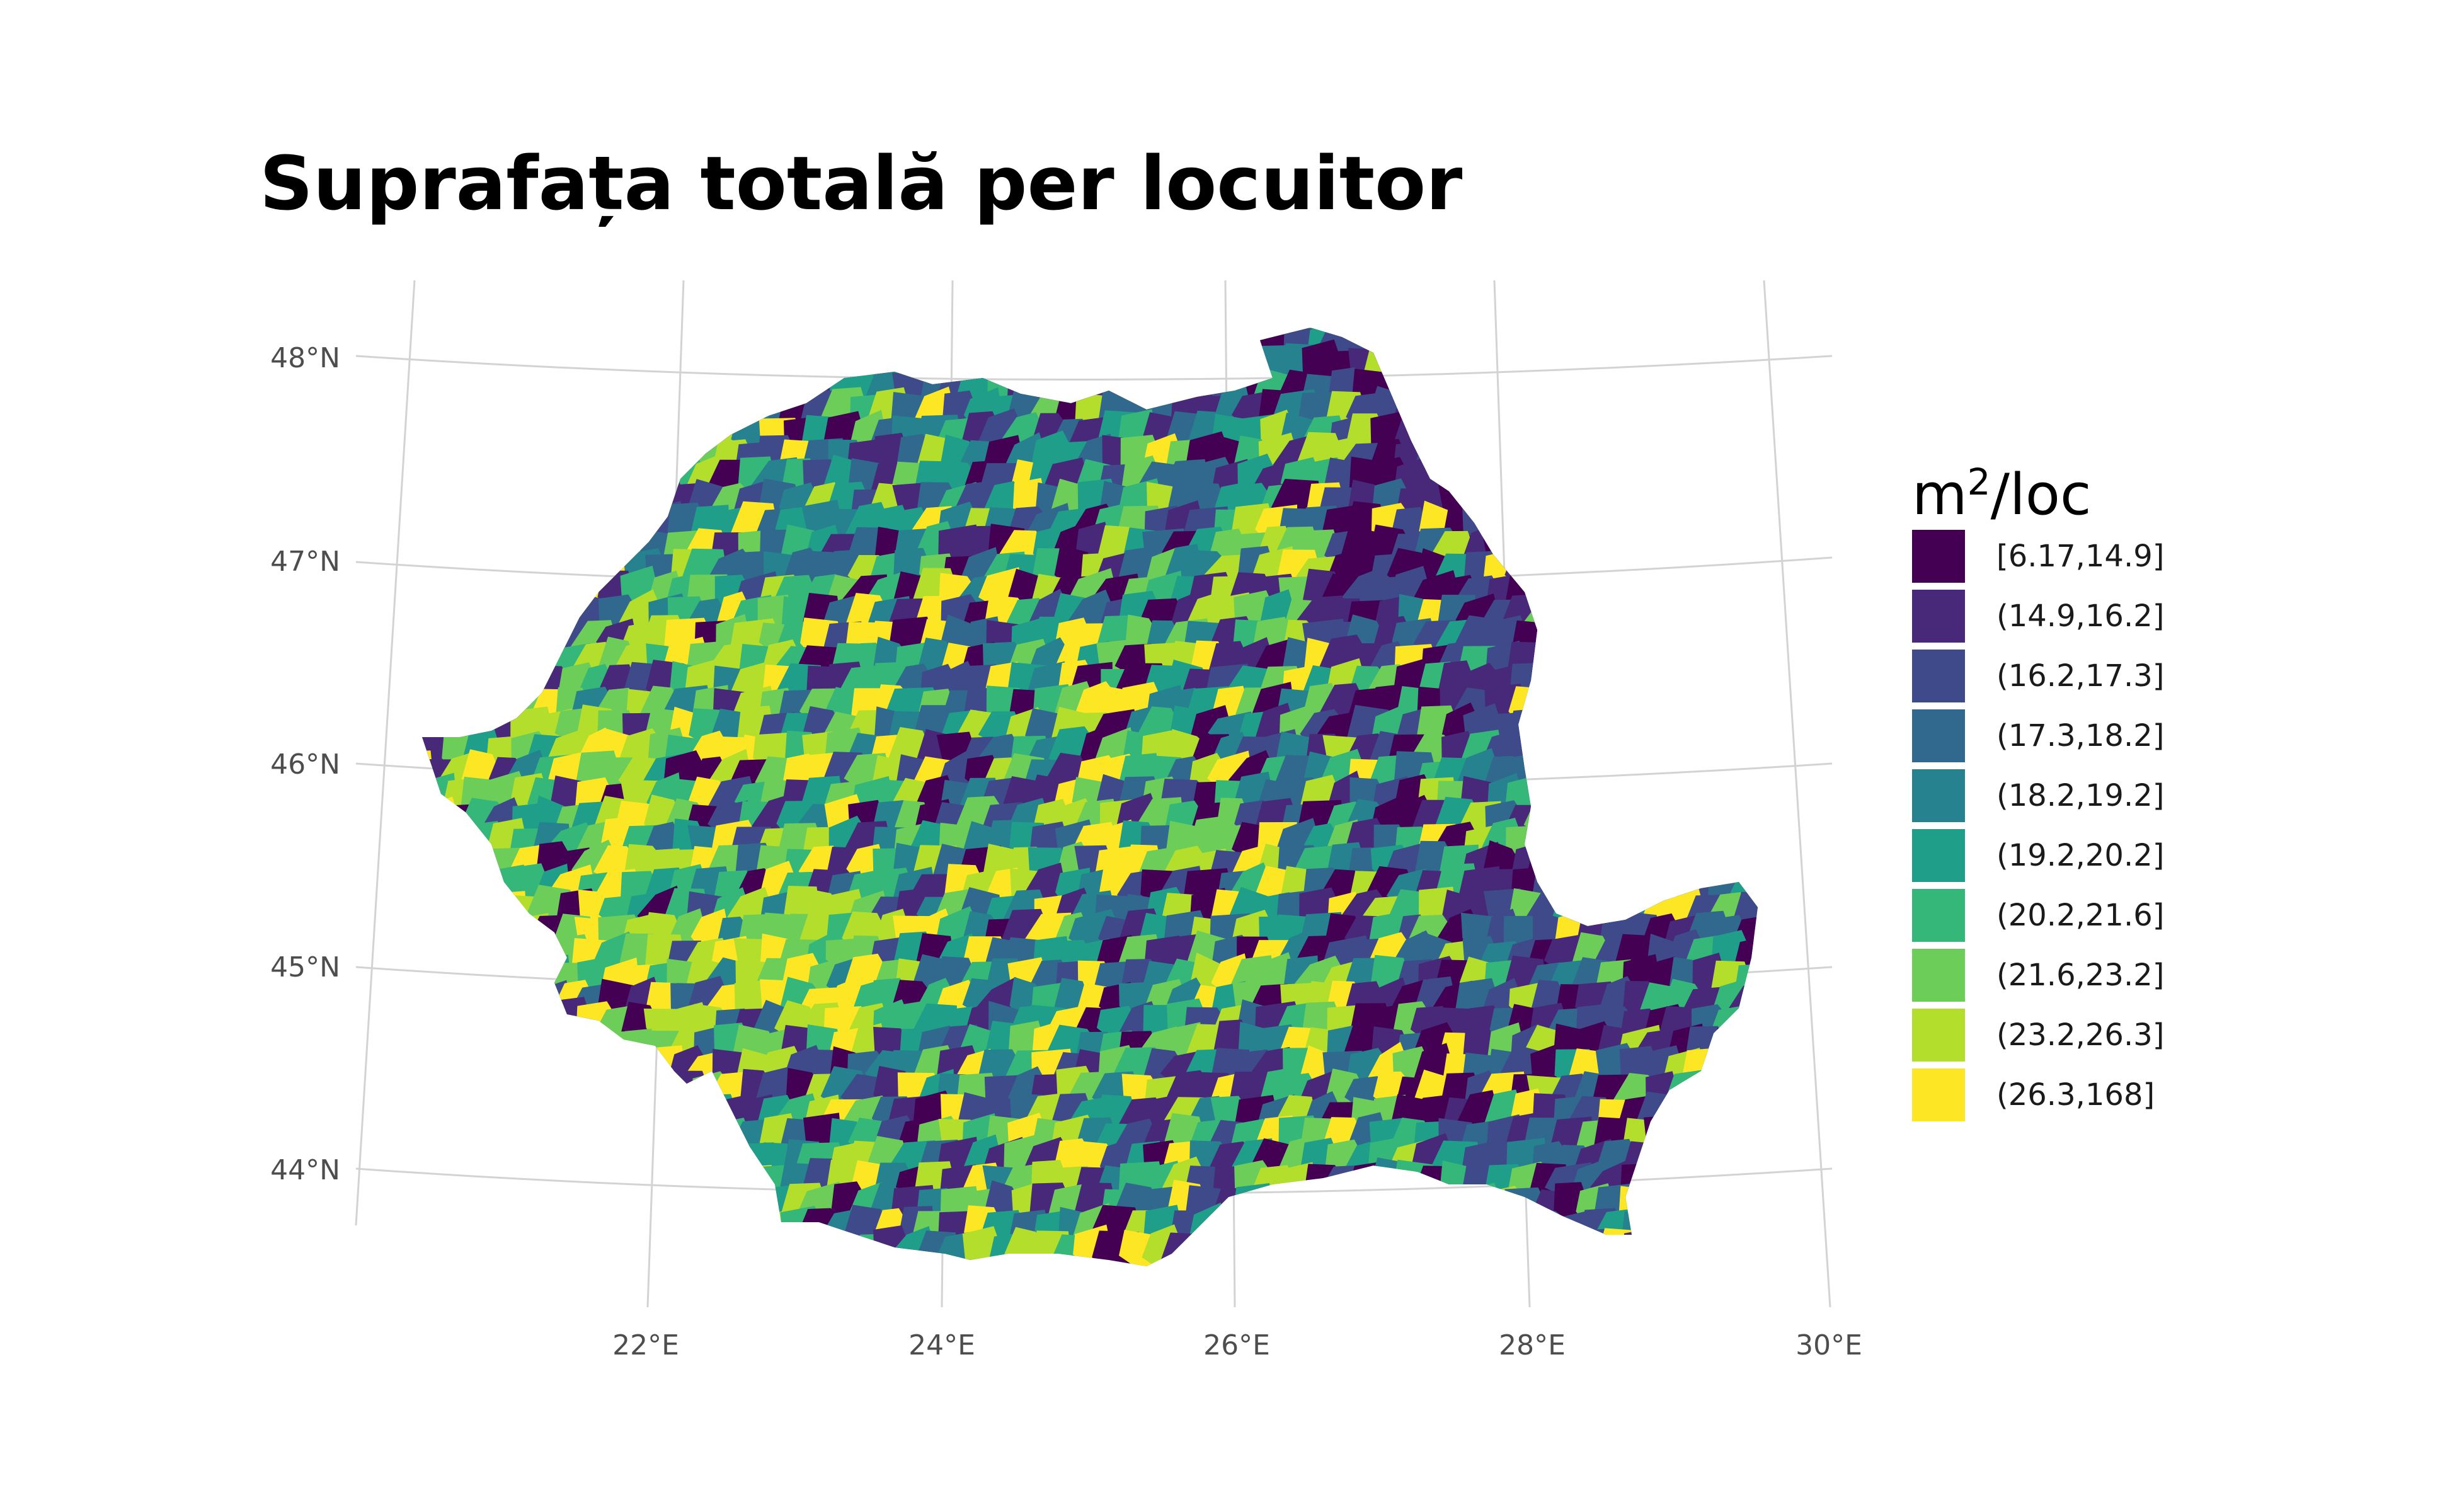 The image size is (2457, 1512). Describe the element at coordinates (1938, 616) in the screenshot. I see `legend-swatch` at that location.